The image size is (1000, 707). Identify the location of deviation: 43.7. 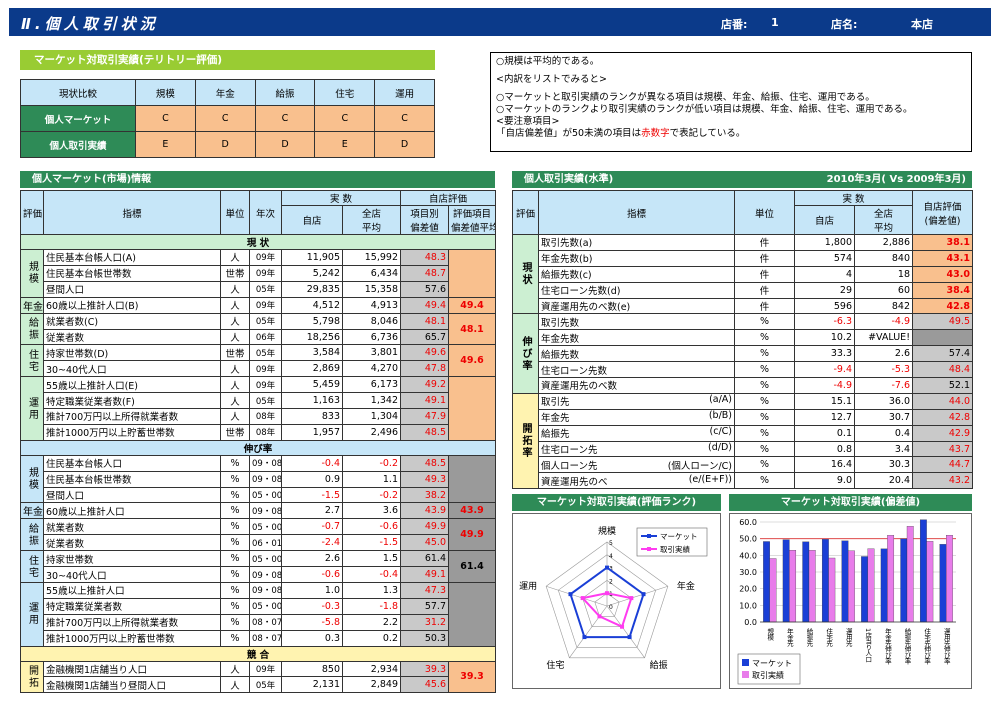
(942, 449).